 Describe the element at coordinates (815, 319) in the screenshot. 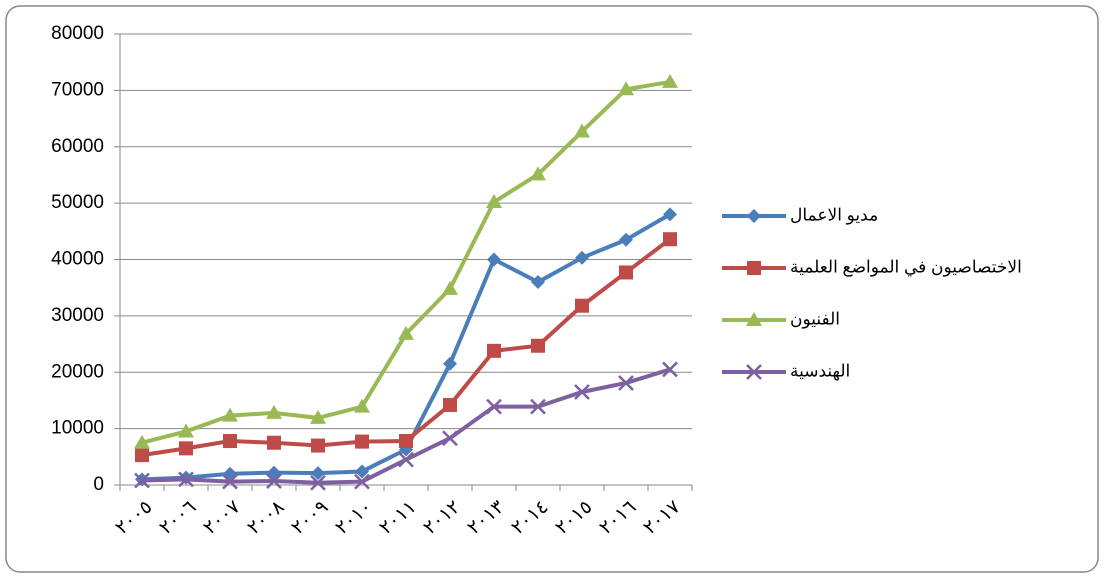

I see `legend-label: الفنيون` at that location.